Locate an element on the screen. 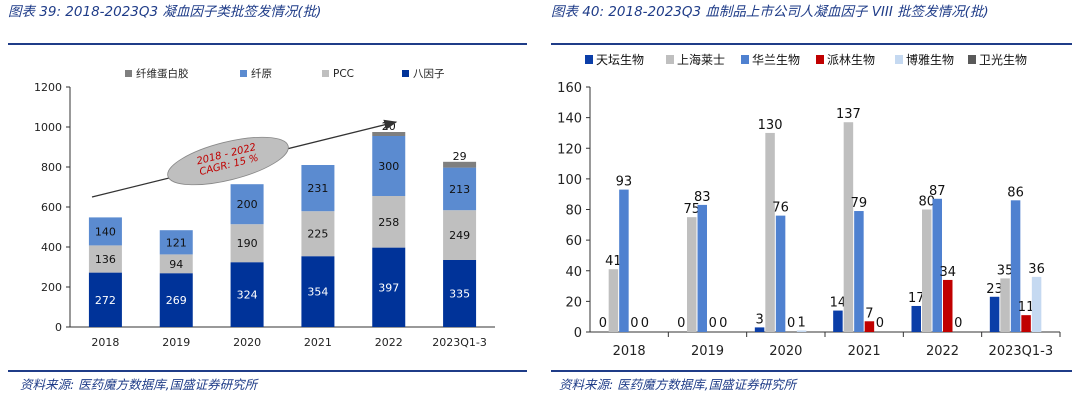 The height and width of the screenshot is (400, 1080). right-bar-data-label: 34 is located at coordinates (947, 272).